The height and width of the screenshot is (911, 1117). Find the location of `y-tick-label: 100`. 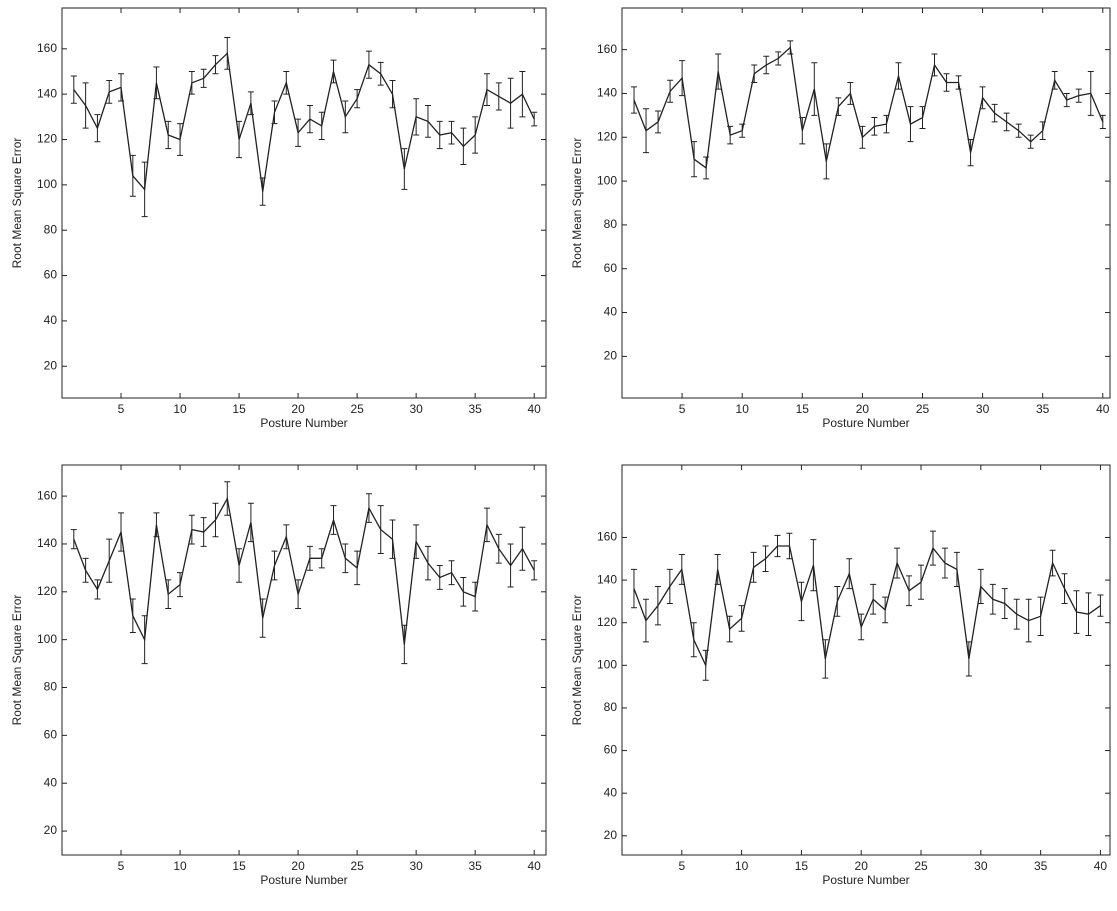

y-tick-label: 100 is located at coordinates (607, 664).